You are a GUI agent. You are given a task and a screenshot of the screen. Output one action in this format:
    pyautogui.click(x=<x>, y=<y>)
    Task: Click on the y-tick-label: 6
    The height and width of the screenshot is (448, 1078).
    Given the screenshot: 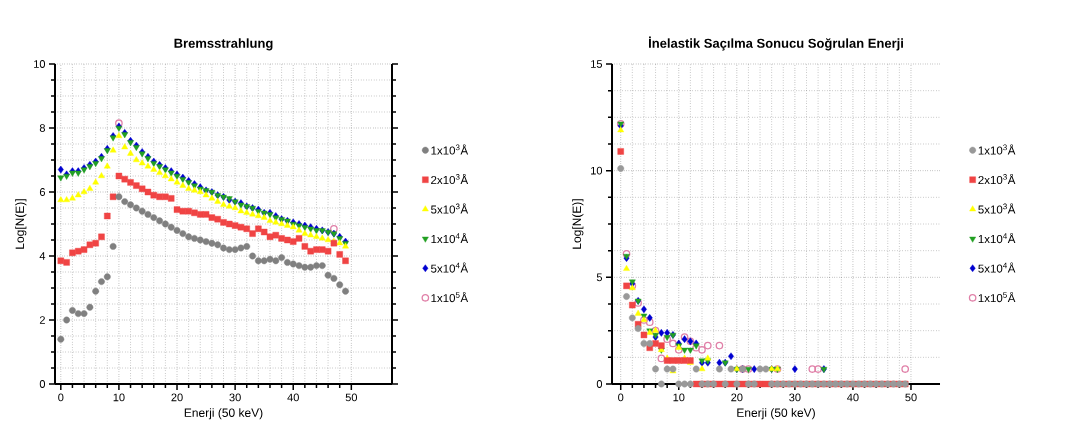 What is the action you would take?
    pyautogui.click(x=42, y=192)
    